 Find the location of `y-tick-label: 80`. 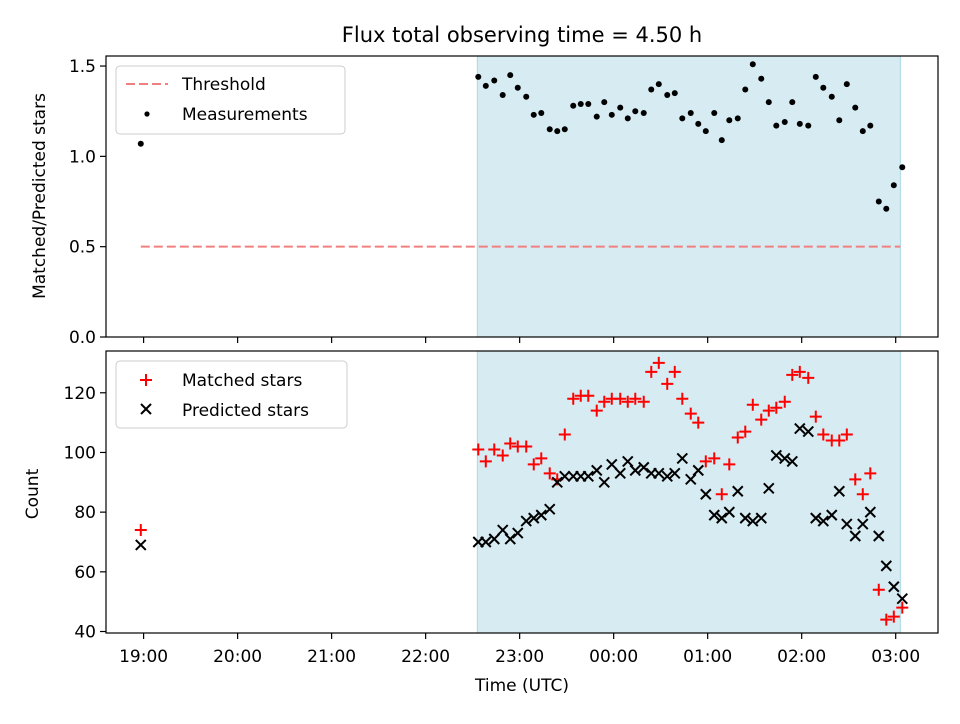

y-tick-label: 80 is located at coordinates (85, 513).